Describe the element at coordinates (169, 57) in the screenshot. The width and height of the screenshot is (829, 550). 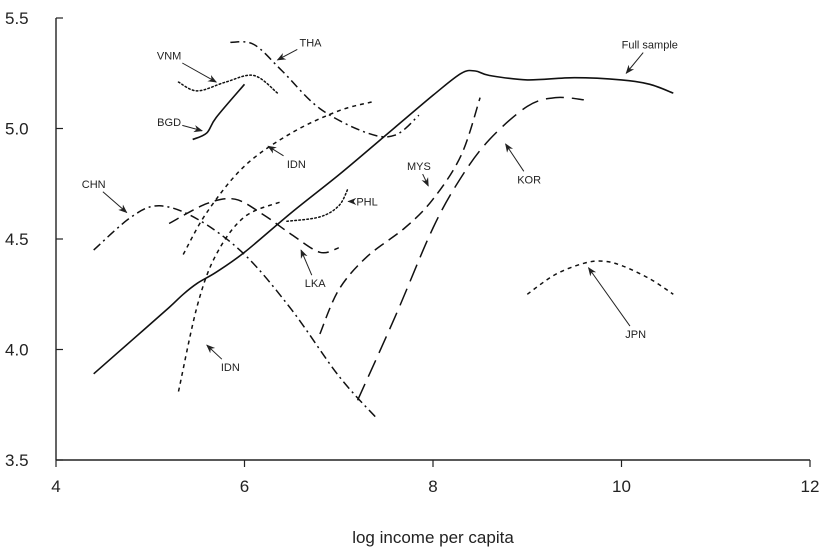
I see `annotation-label: VNM` at that location.